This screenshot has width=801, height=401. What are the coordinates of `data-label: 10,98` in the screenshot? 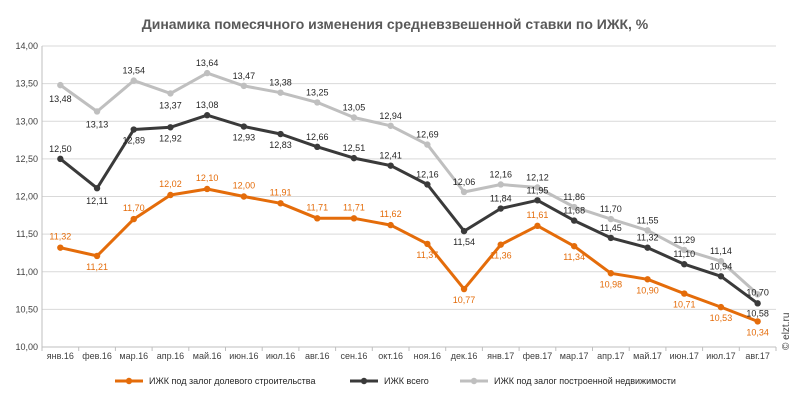 It's located at (611, 284).